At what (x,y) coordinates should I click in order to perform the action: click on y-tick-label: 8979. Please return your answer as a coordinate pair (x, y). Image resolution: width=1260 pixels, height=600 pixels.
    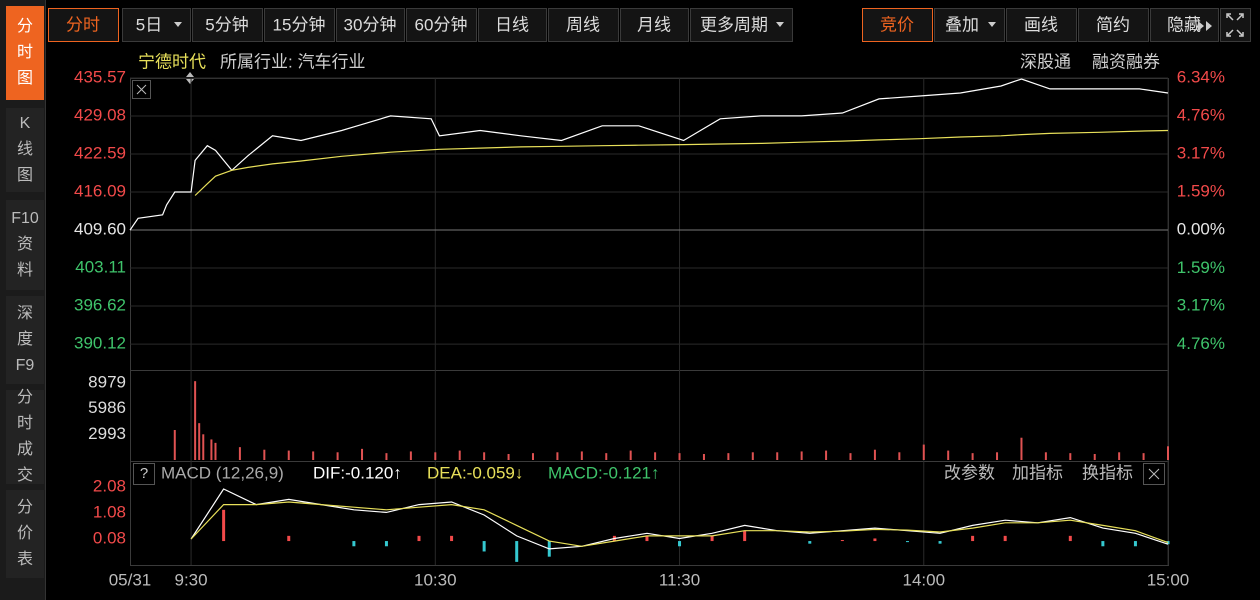
    Looking at the image, I should click on (107, 382).